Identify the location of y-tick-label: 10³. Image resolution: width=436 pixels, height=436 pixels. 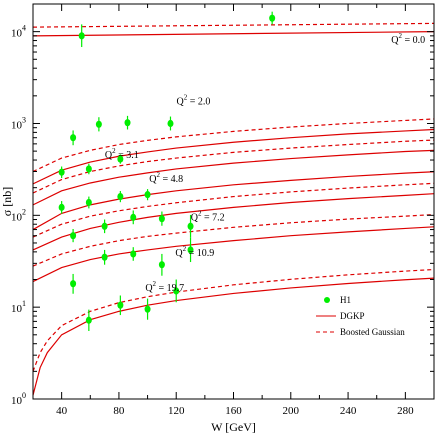
(18, 123).